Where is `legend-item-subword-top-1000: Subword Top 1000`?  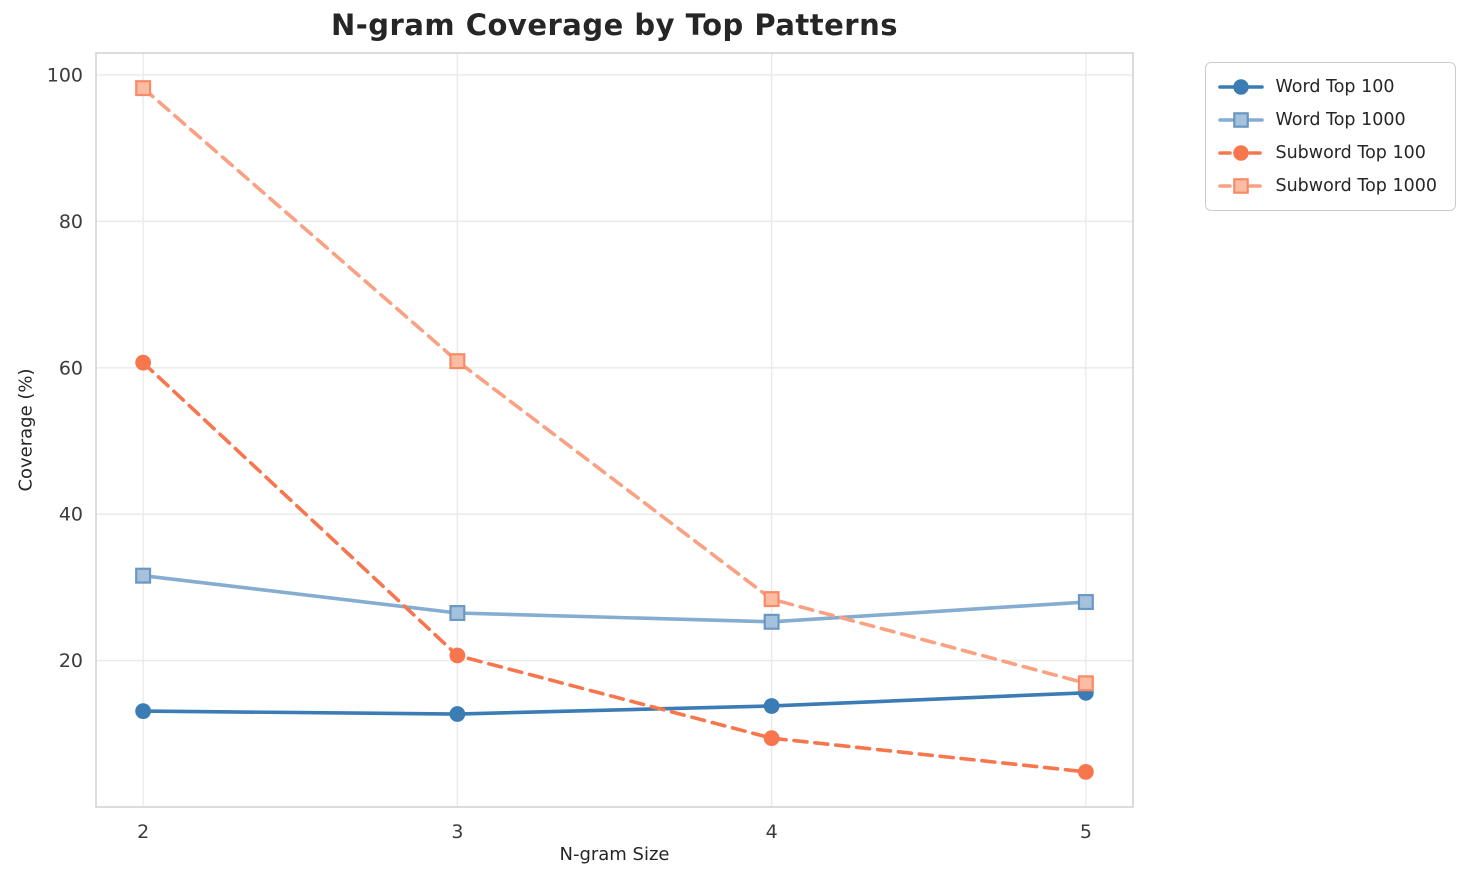
legend-item-subword-top-1000: Subword Top 1000 is located at coordinates (1327, 186).